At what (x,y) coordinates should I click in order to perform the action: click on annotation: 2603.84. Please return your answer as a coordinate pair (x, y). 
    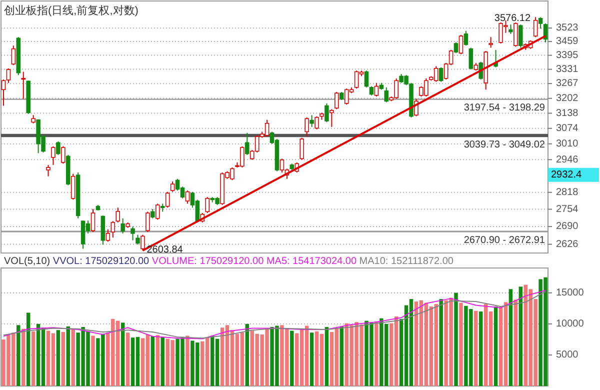
    Looking at the image, I should click on (165, 250).